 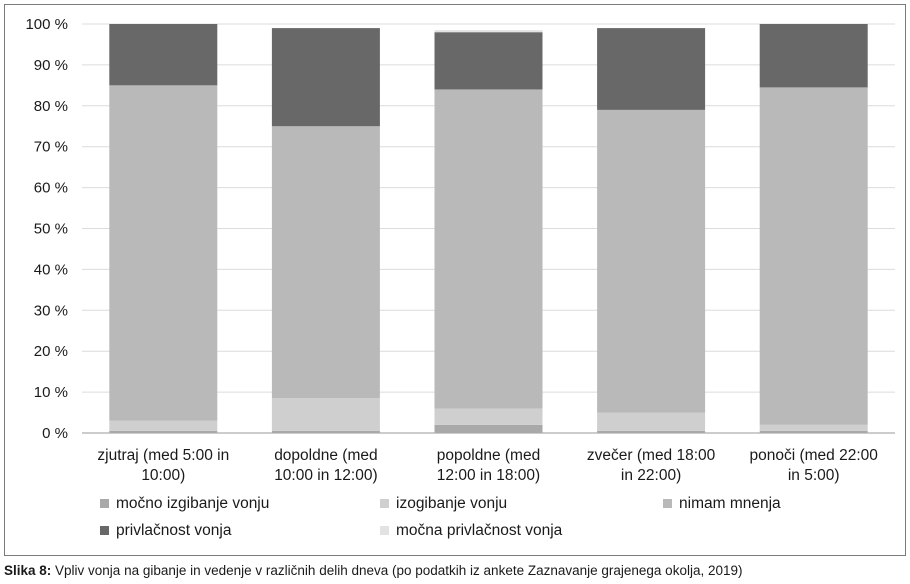 I want to click on y-tick-label: 20 %, so click(x=51, y=351).